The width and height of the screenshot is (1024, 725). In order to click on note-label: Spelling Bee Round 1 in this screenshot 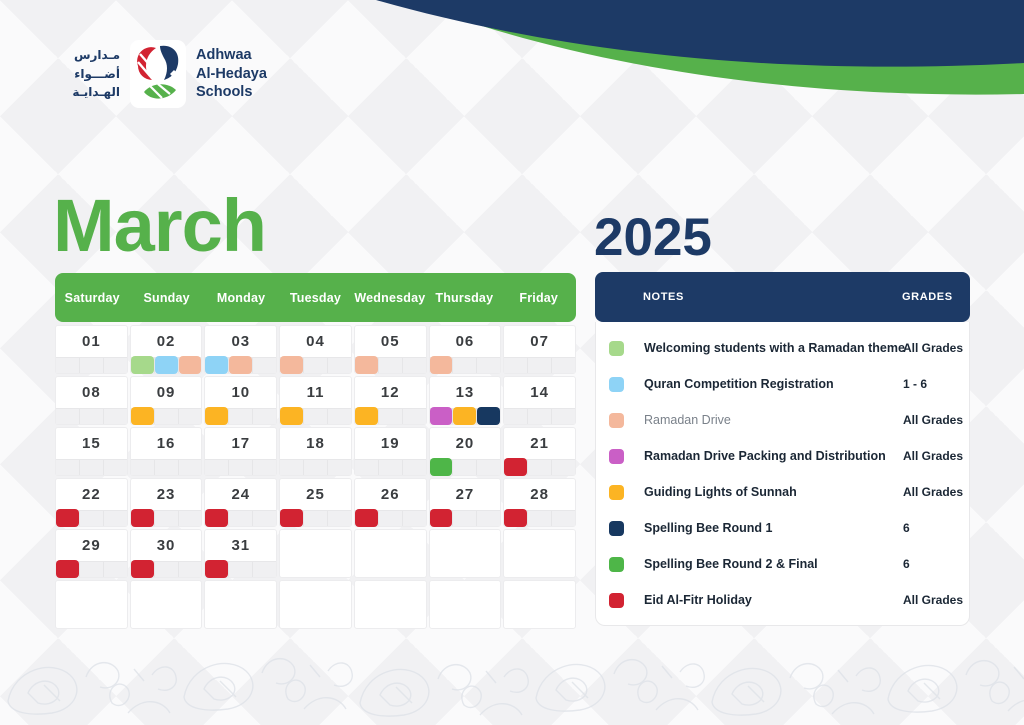, I will do `click(708, 528)`.